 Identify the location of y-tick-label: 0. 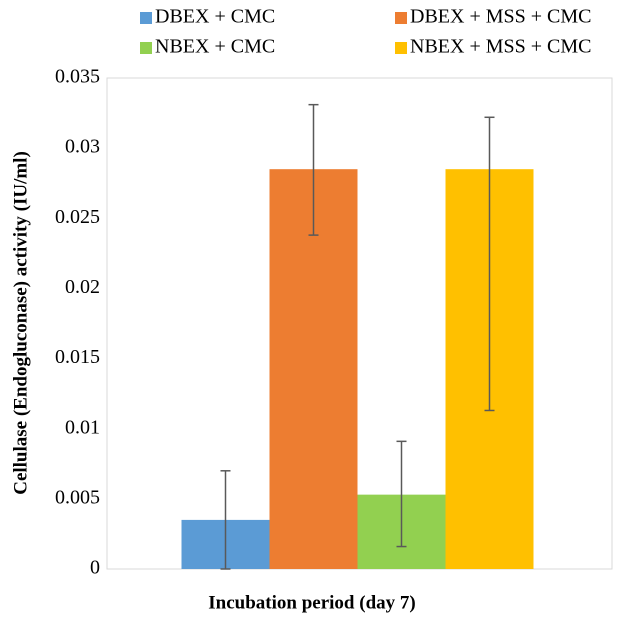
(95, 568).